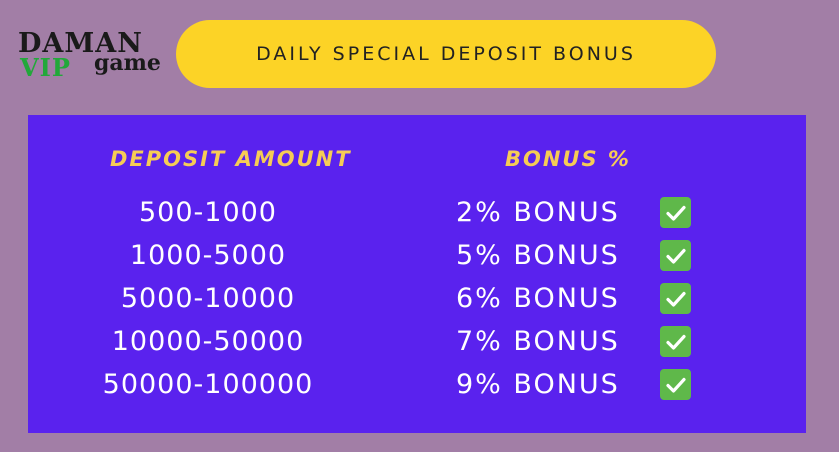 This screenshot has height=452, width=839. Describe the element at coordinates (127, 63) in the screenshot. I see `logo-text-game: game` at that location.